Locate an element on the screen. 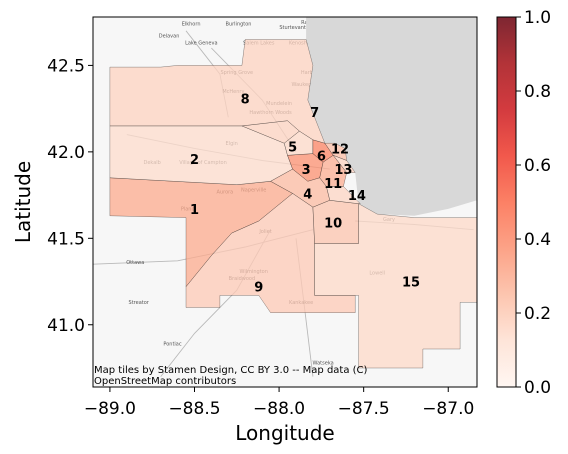 The image size is (568, 454). region-label: 7 is located at coordinates (314, 113).